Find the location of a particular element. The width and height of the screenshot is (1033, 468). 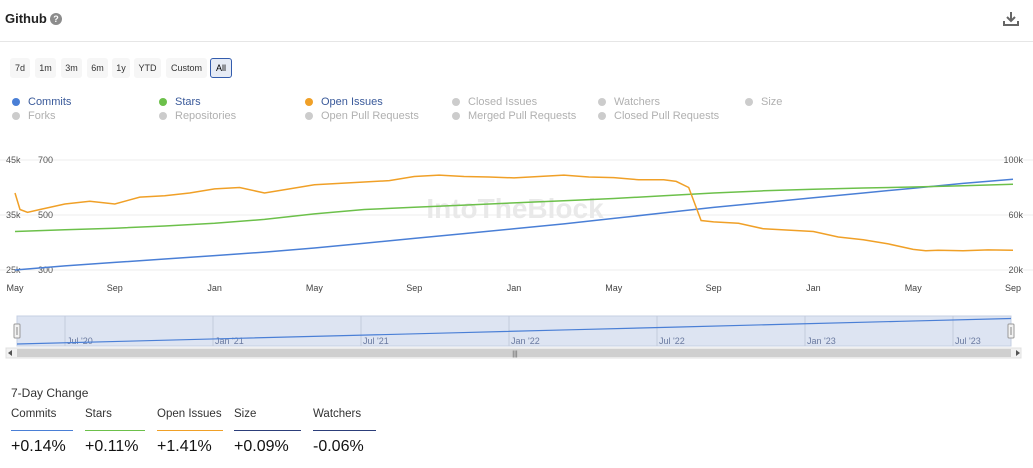

y-tick-label-open-issues: 500 is located at coordinates (45, 215).